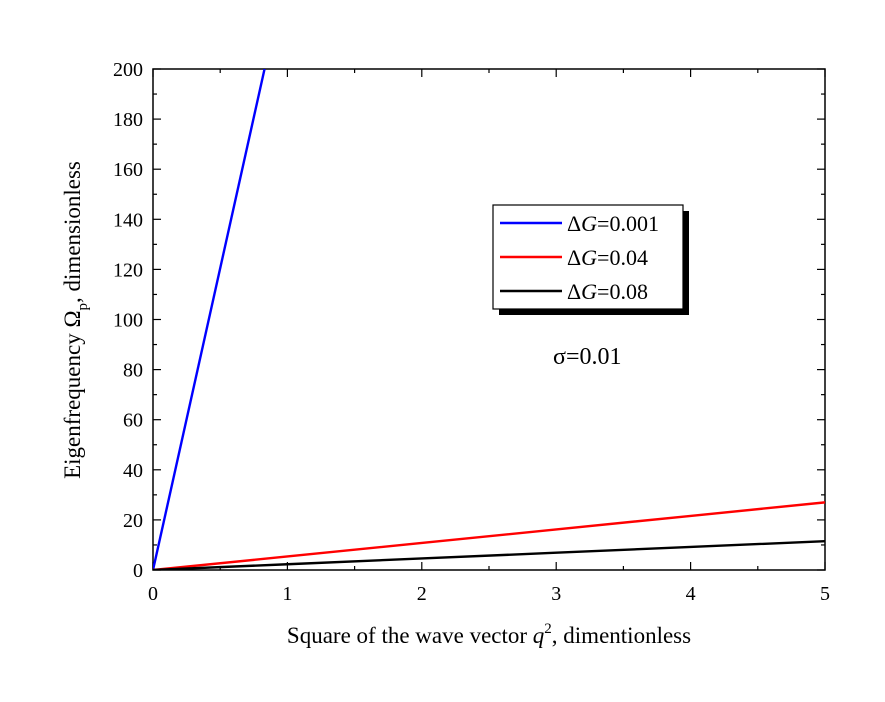 Image resolution: width=885 pixels, height=702 pixels. Describe the element at coordinates (825, 594) in the screenshot. I see `x-tick-label: 5` at that location.